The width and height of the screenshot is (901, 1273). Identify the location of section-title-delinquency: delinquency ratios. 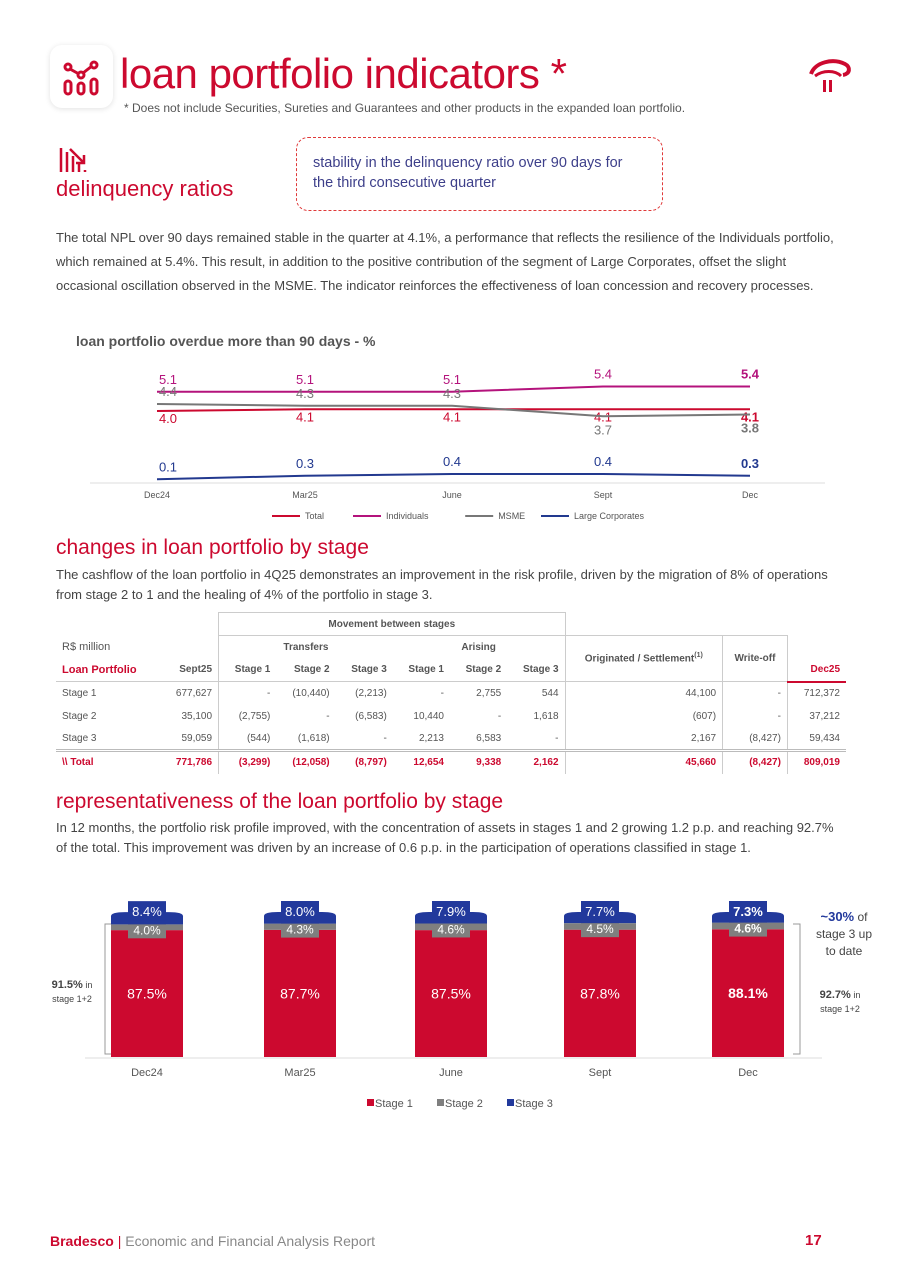
(145, 188).